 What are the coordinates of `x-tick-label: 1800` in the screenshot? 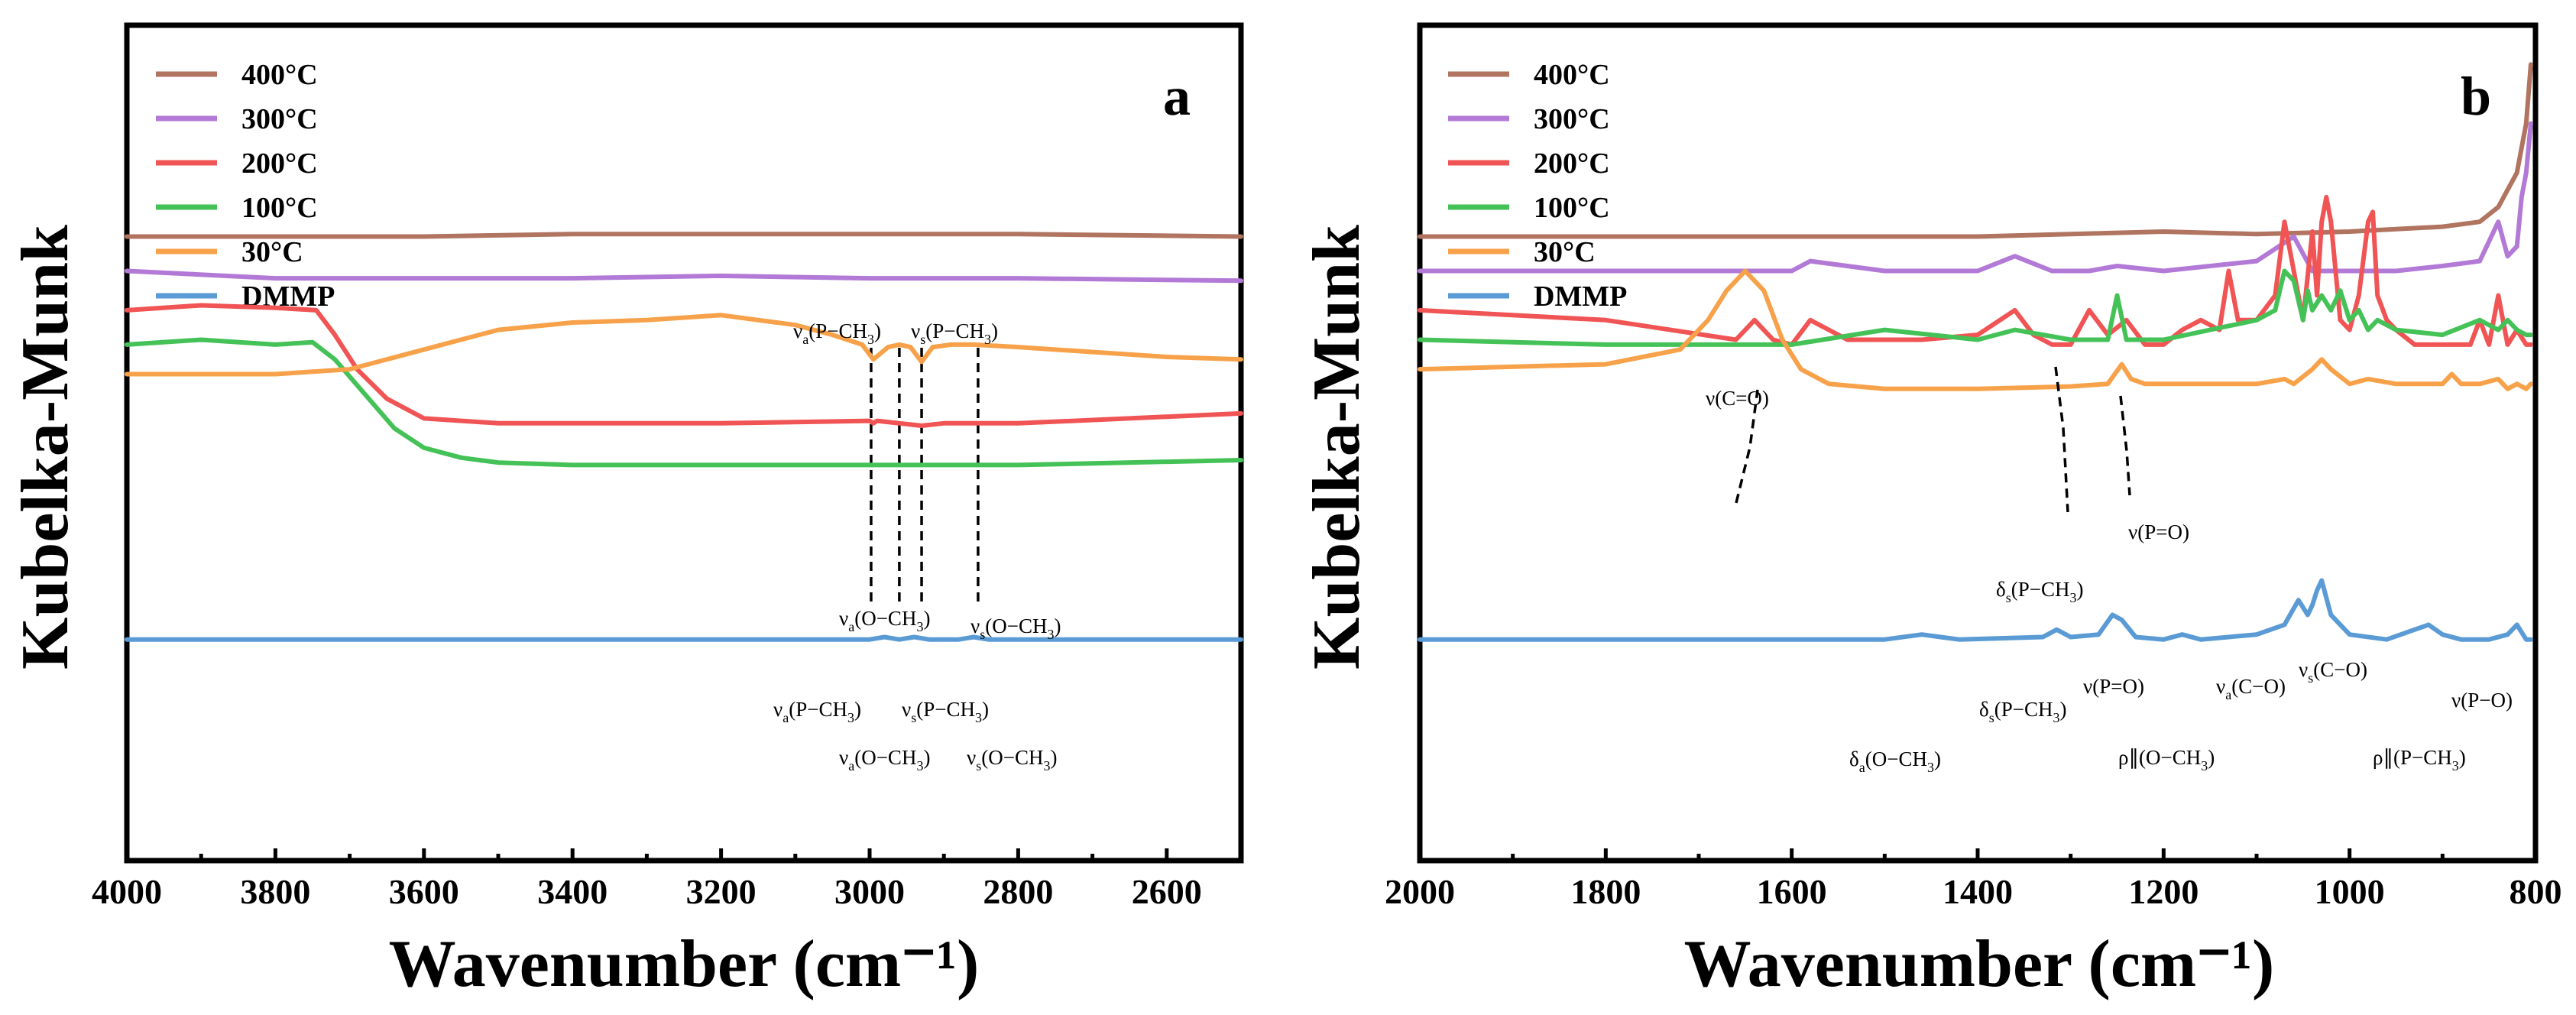 It's located at (1606, 891).